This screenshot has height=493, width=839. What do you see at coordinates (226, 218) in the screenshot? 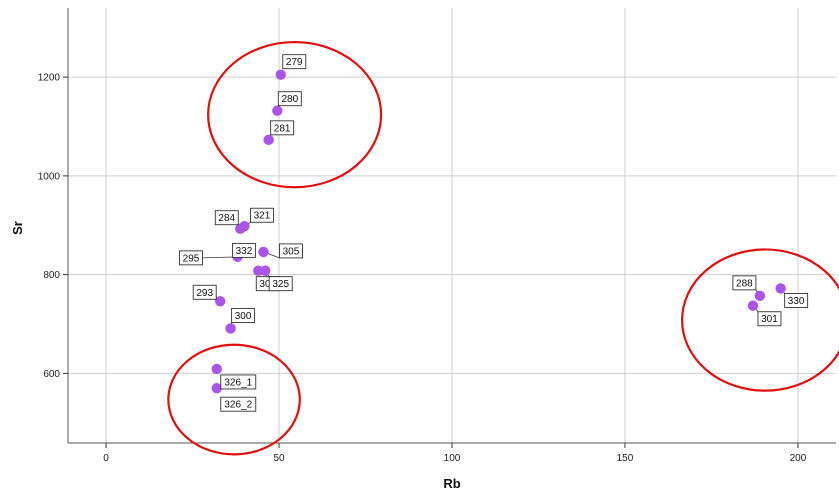
I see `point-label: 284` at bounding box center [226, 218].